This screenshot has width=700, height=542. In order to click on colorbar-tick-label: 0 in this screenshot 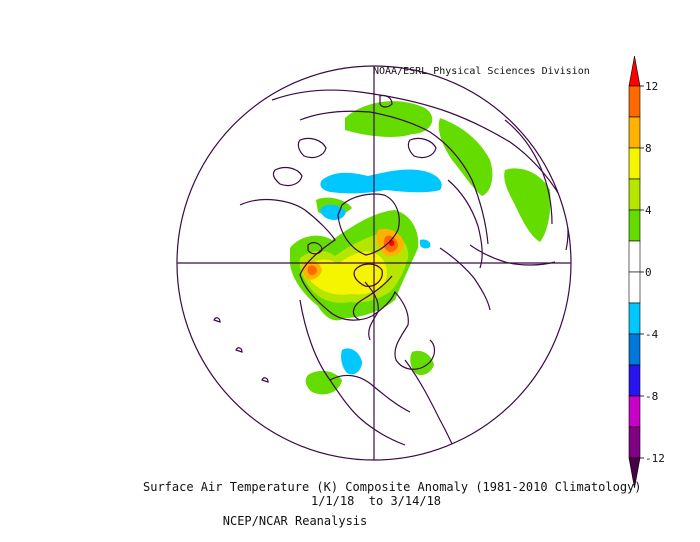, I will do `click(648, 272)`.